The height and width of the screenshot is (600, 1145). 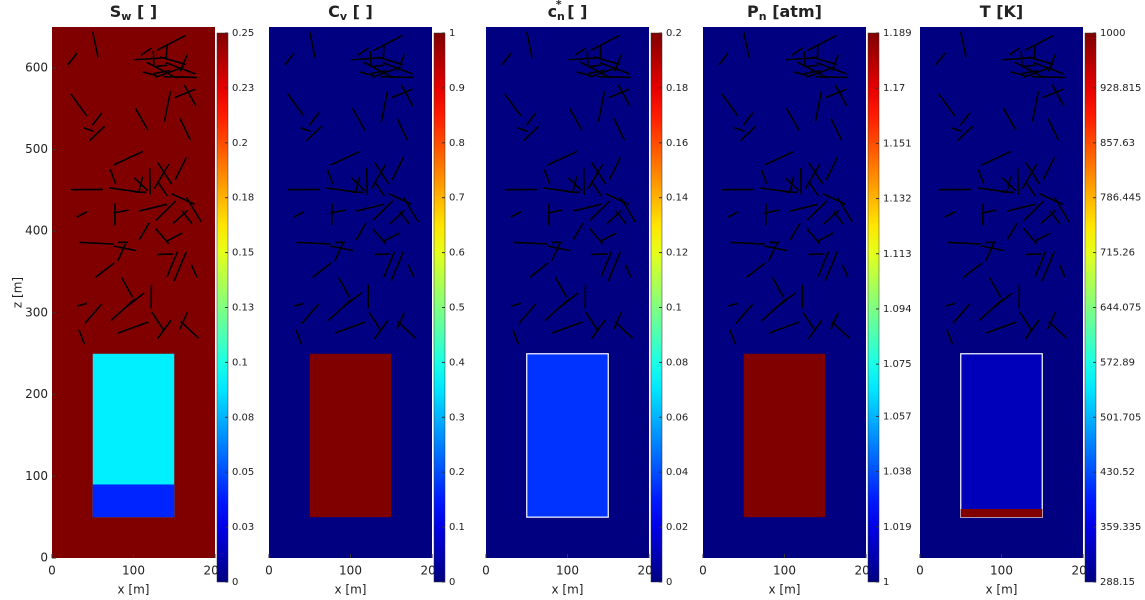 What do you see at coordinates (784, 13) in the screenshot?
I see `panel-title: Pn [atm]` at bounding box center [784, 13].